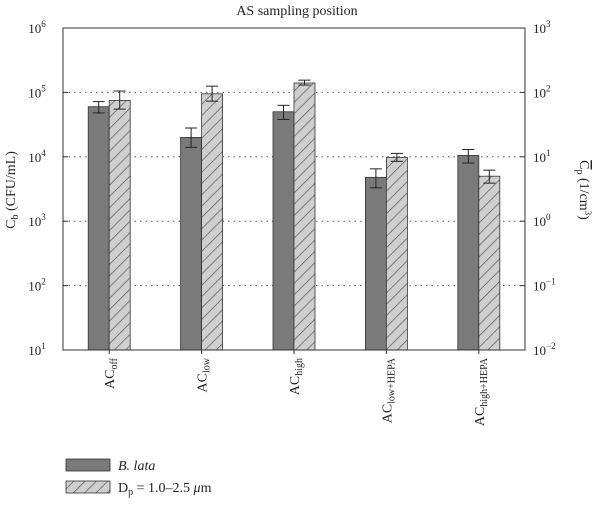 Image resolution: width=600 pixels, height=507 pixels. What do you see at coordinates (542, 27) in the screenshot?
I see `right-tick-label: 10³` at bounding box center [542, 27].